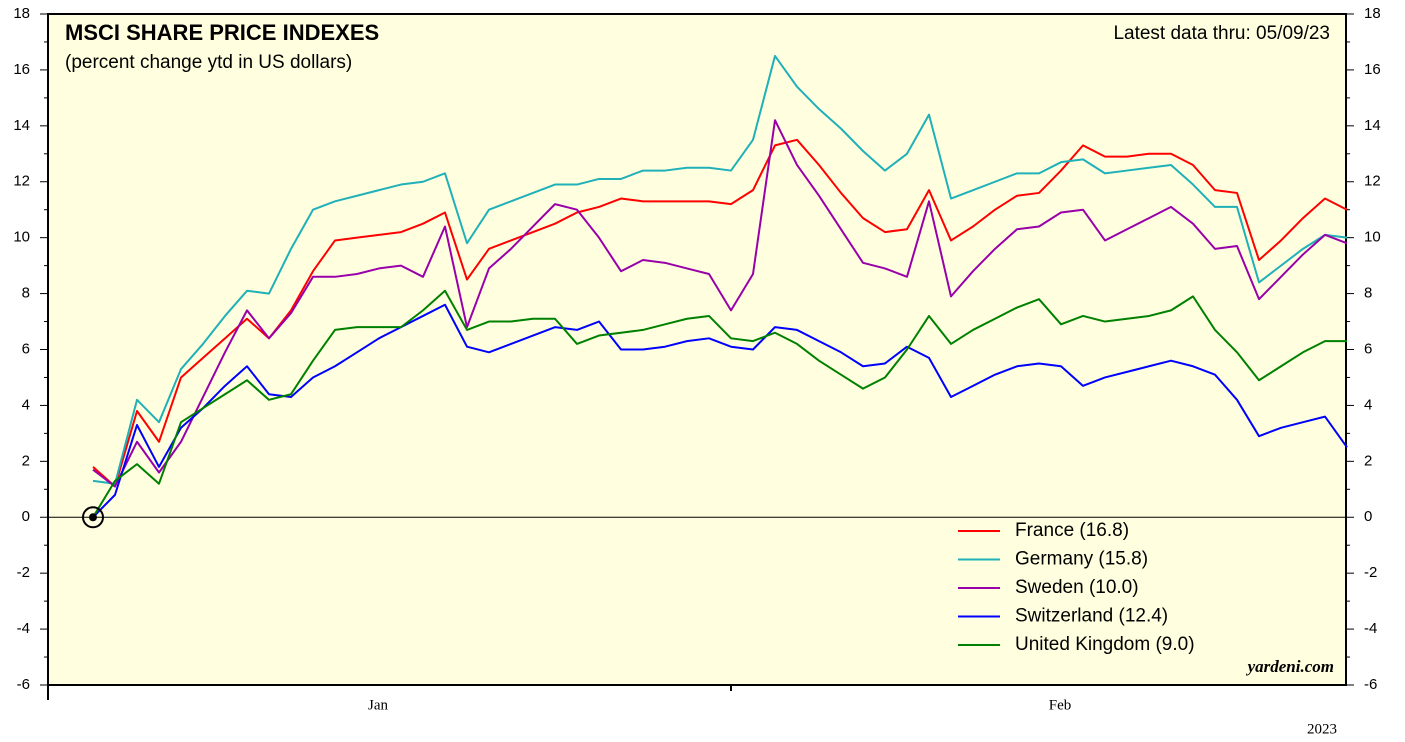 The image size is (1405, 742). What do you see at coordinates (23, 572) in the screenshot?
I see `y-tick-label: -2` at bounding box center [23, 572].